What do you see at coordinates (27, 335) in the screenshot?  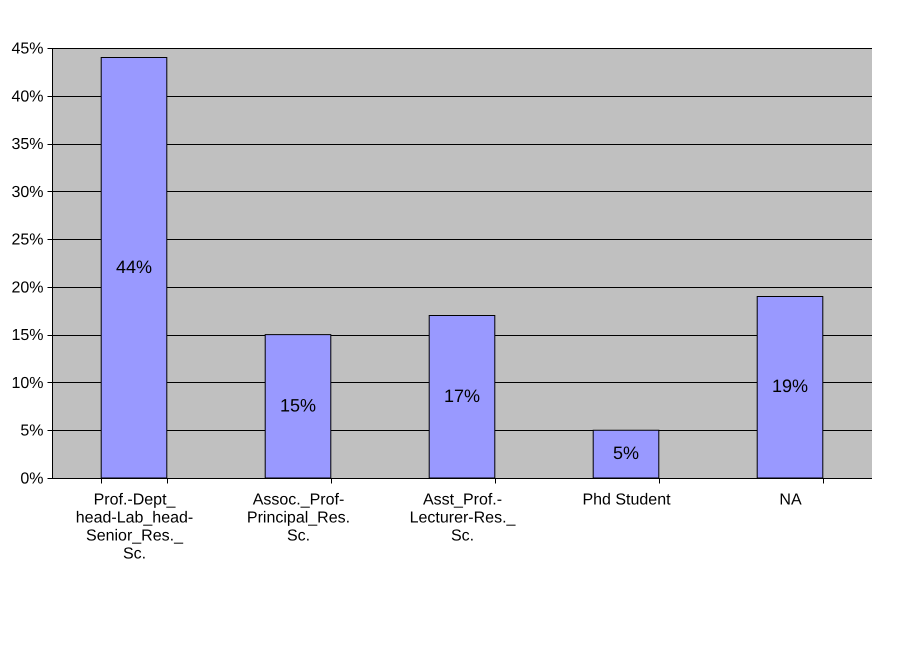 I see `y-tick-label: 15%` at bounding box center [27, 335].